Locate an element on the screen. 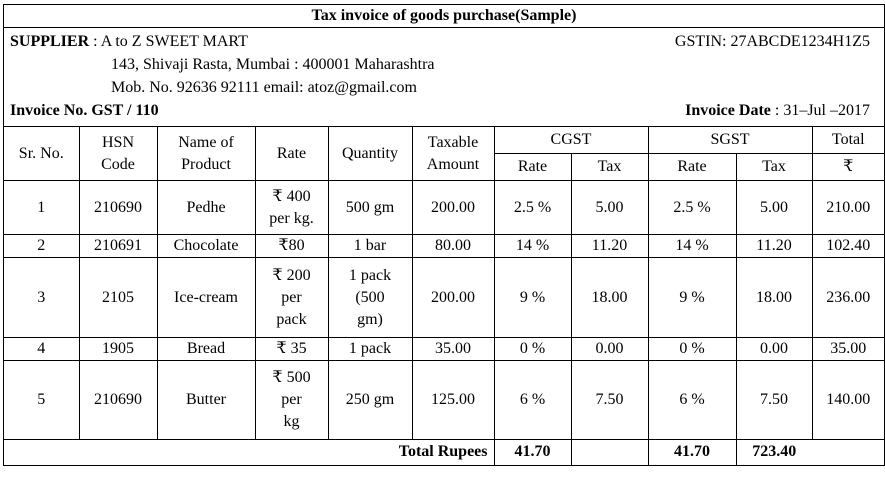 The height and width of the screenshot is (485, 885). cell-sgst-tax: 0.00 is located at coordinates (774, 349).